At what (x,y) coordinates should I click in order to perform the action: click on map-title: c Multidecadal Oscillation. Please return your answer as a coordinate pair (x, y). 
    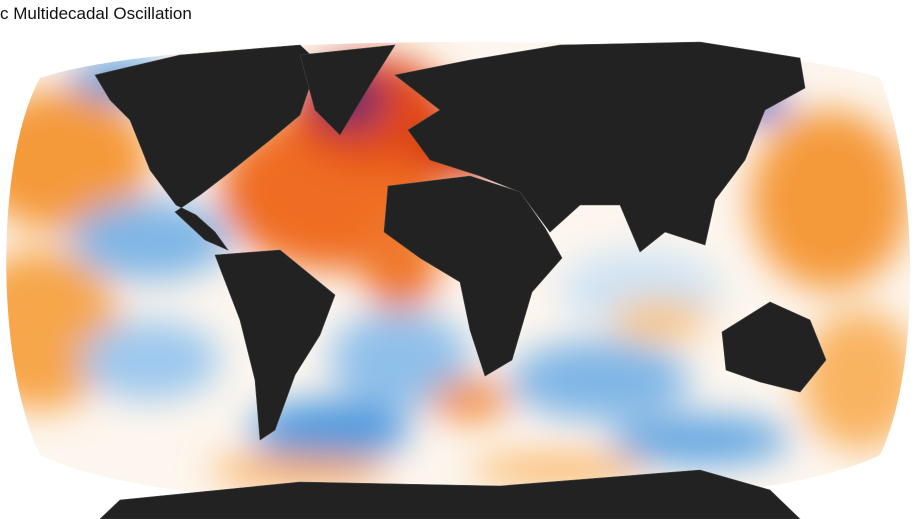
    Looking at the image, I should click on (96, 13).